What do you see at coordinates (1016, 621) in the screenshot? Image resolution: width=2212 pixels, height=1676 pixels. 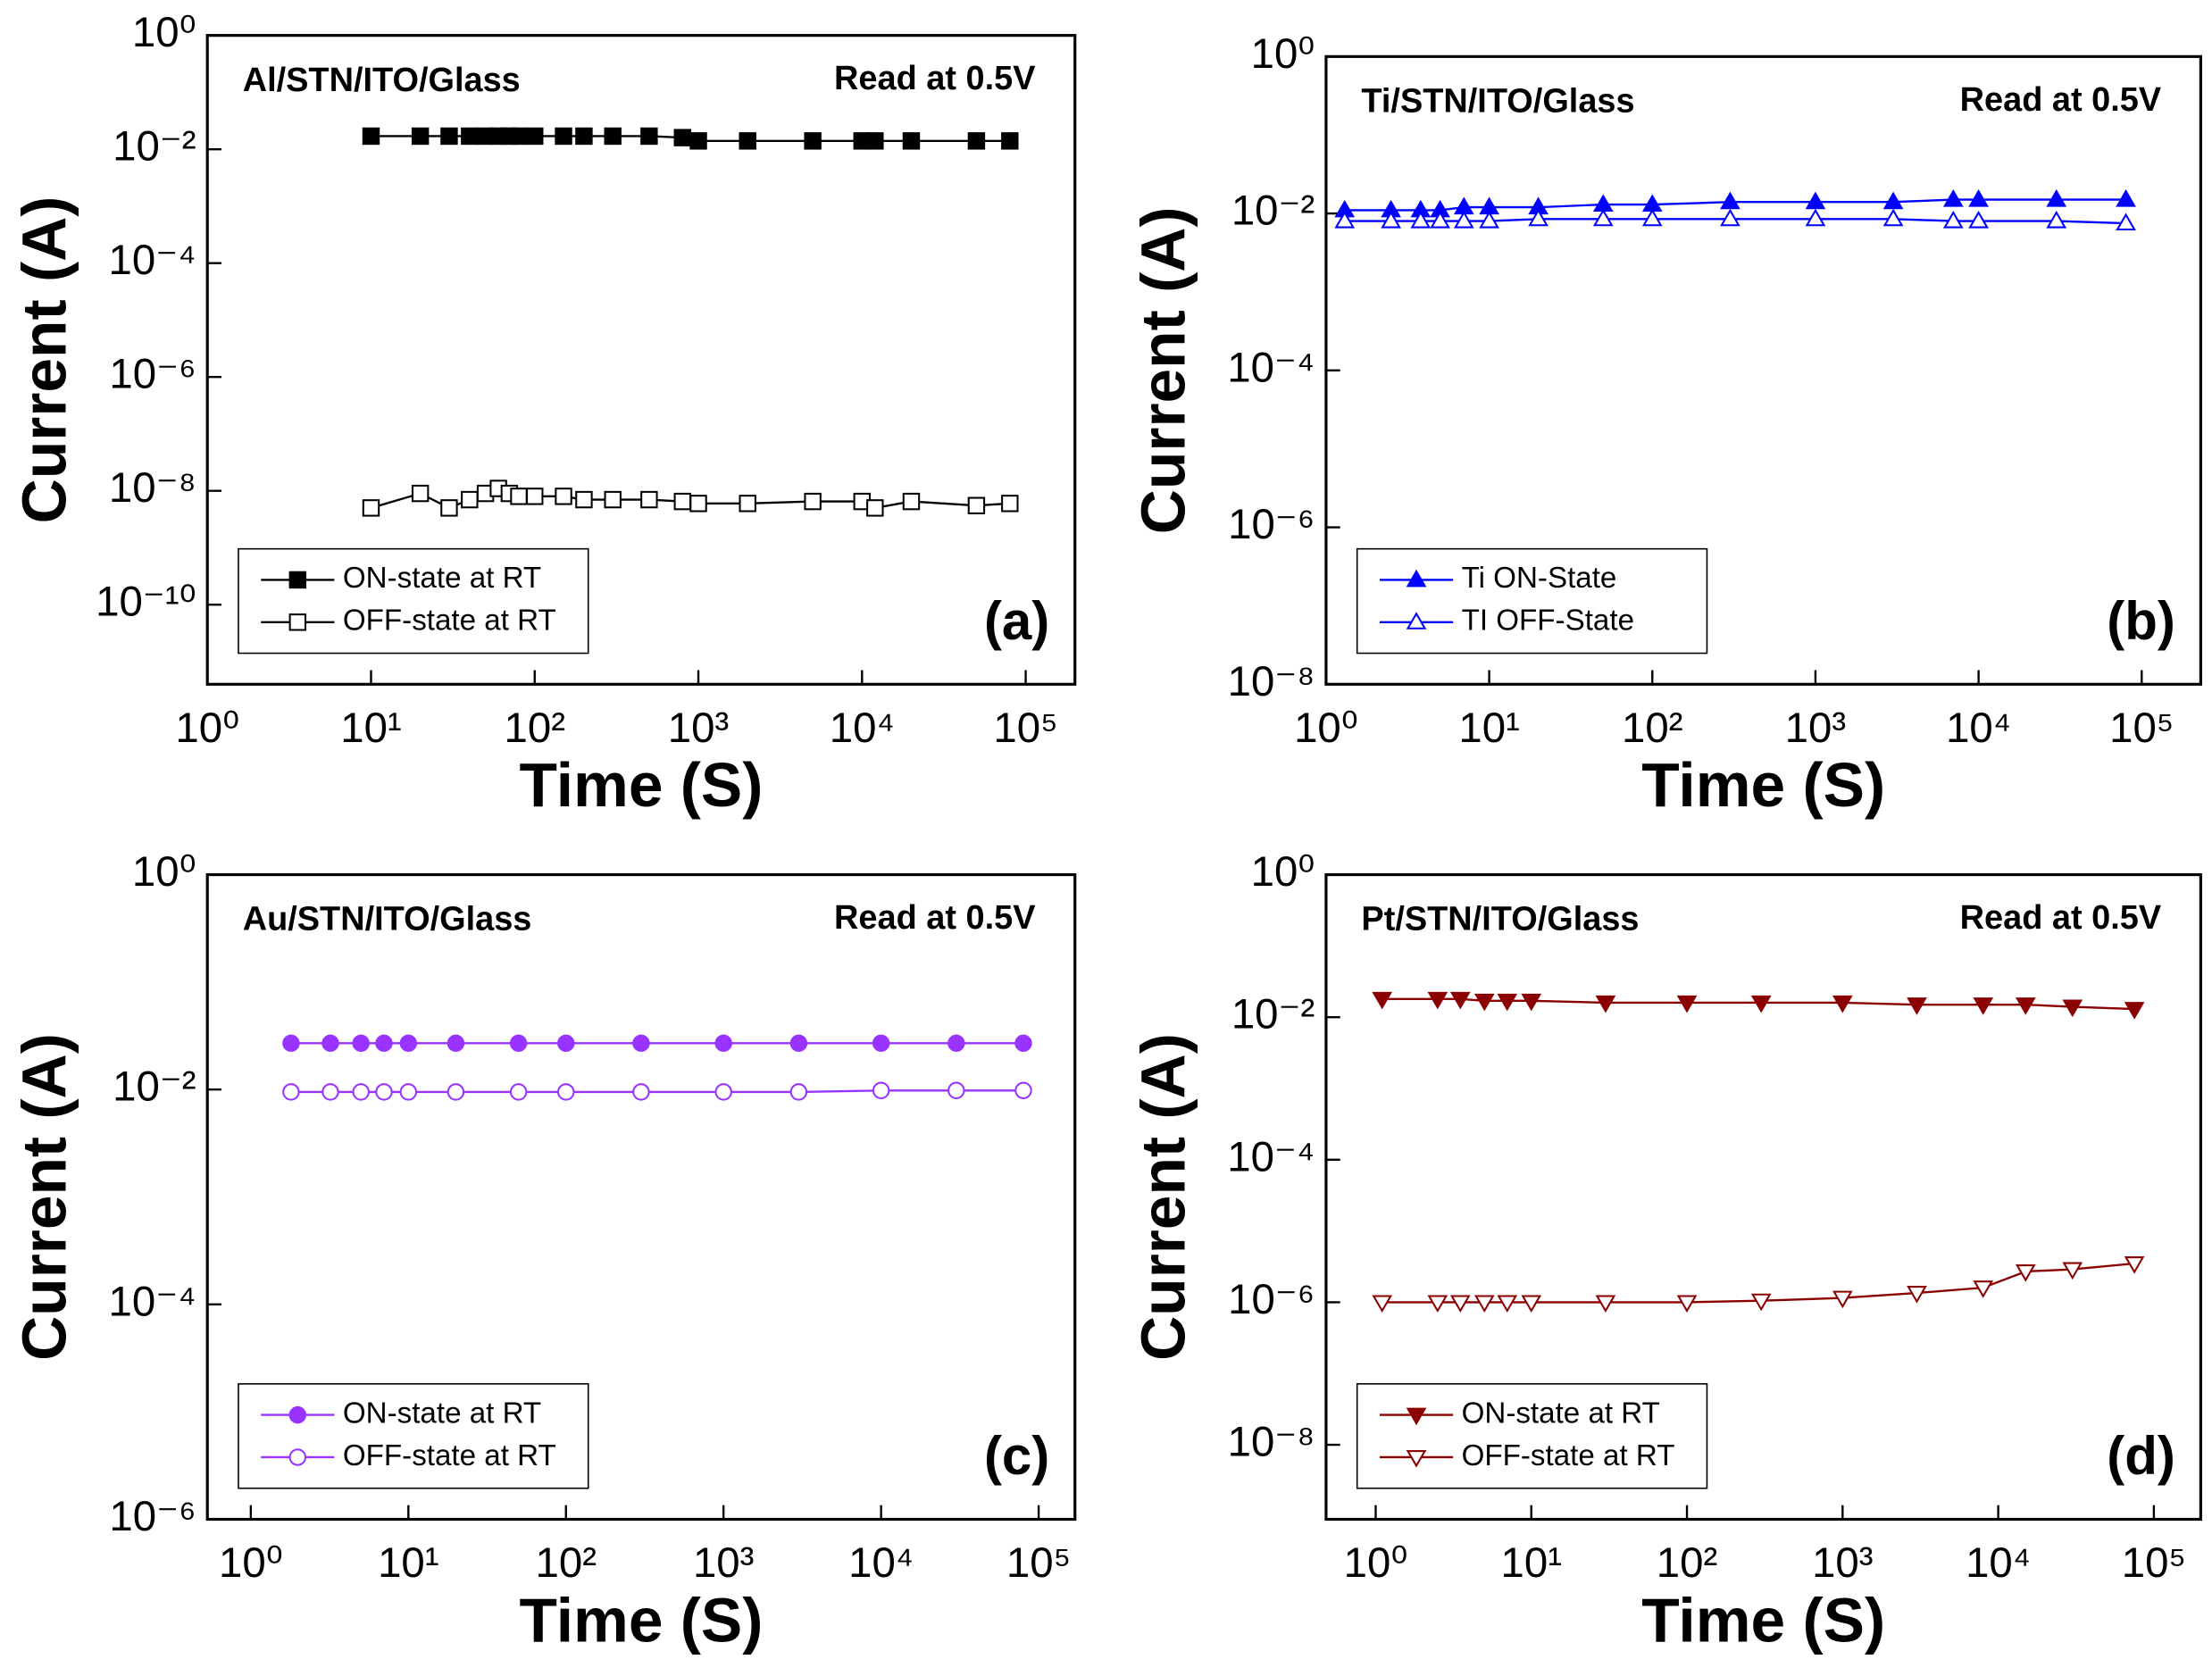 I see `panel-label: (a)` at bounding box center [1016, 621].